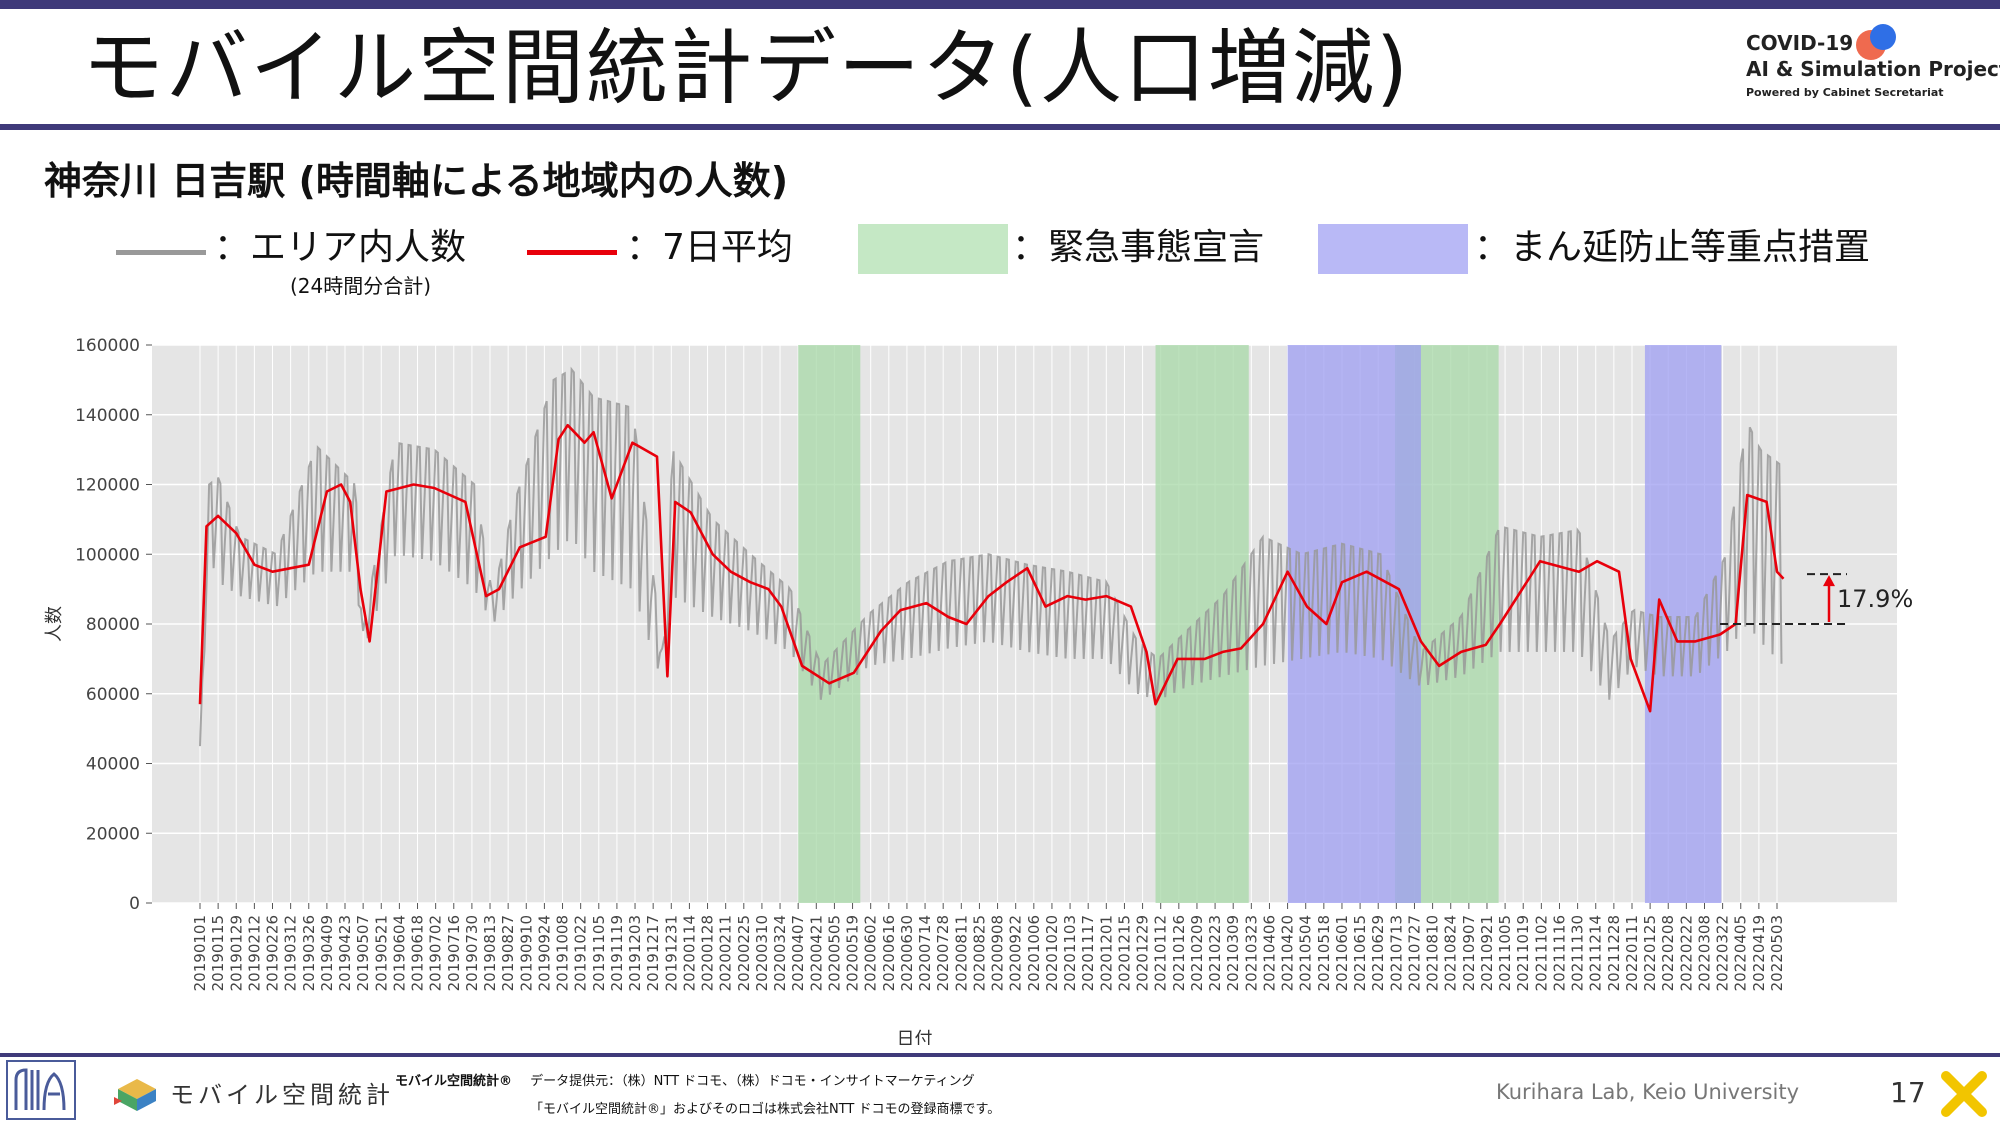  What do you see at coordinates (1650, 953) in the screenshot?
I see `x-tick-label: 20220125` at bounding box center [1650, 953].